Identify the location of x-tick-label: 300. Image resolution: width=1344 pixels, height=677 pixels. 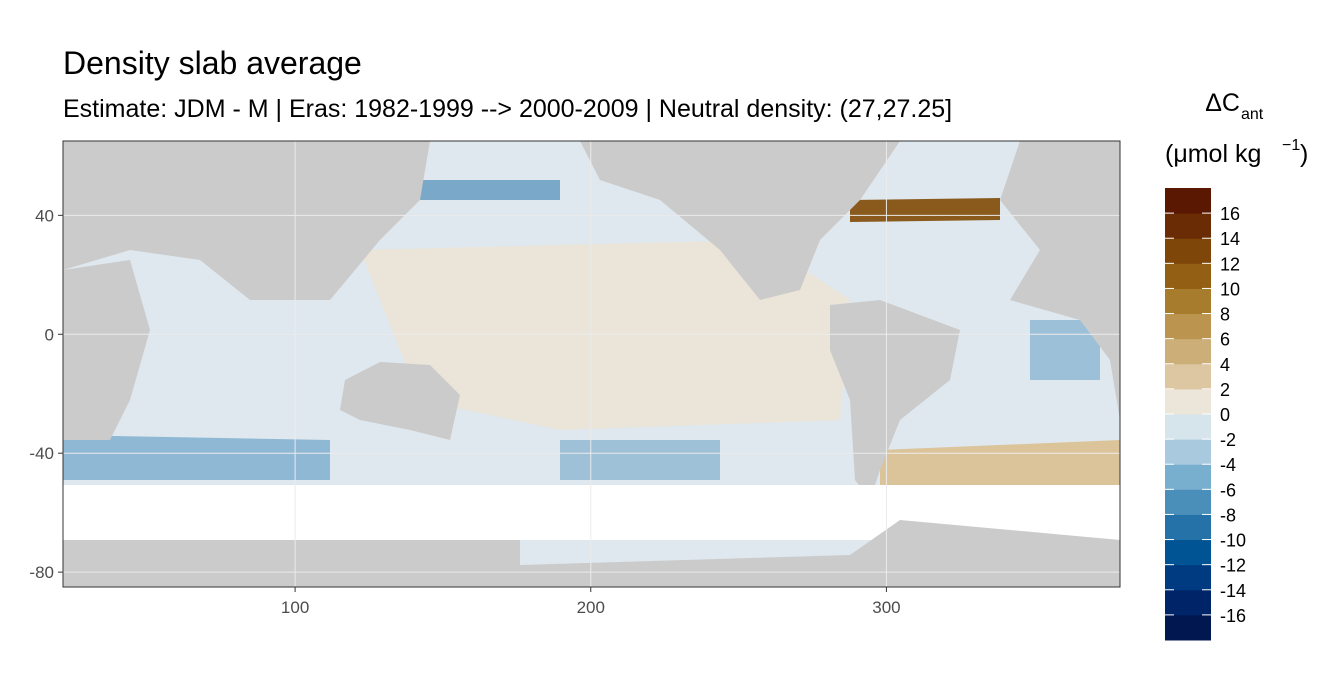
(886, 607).